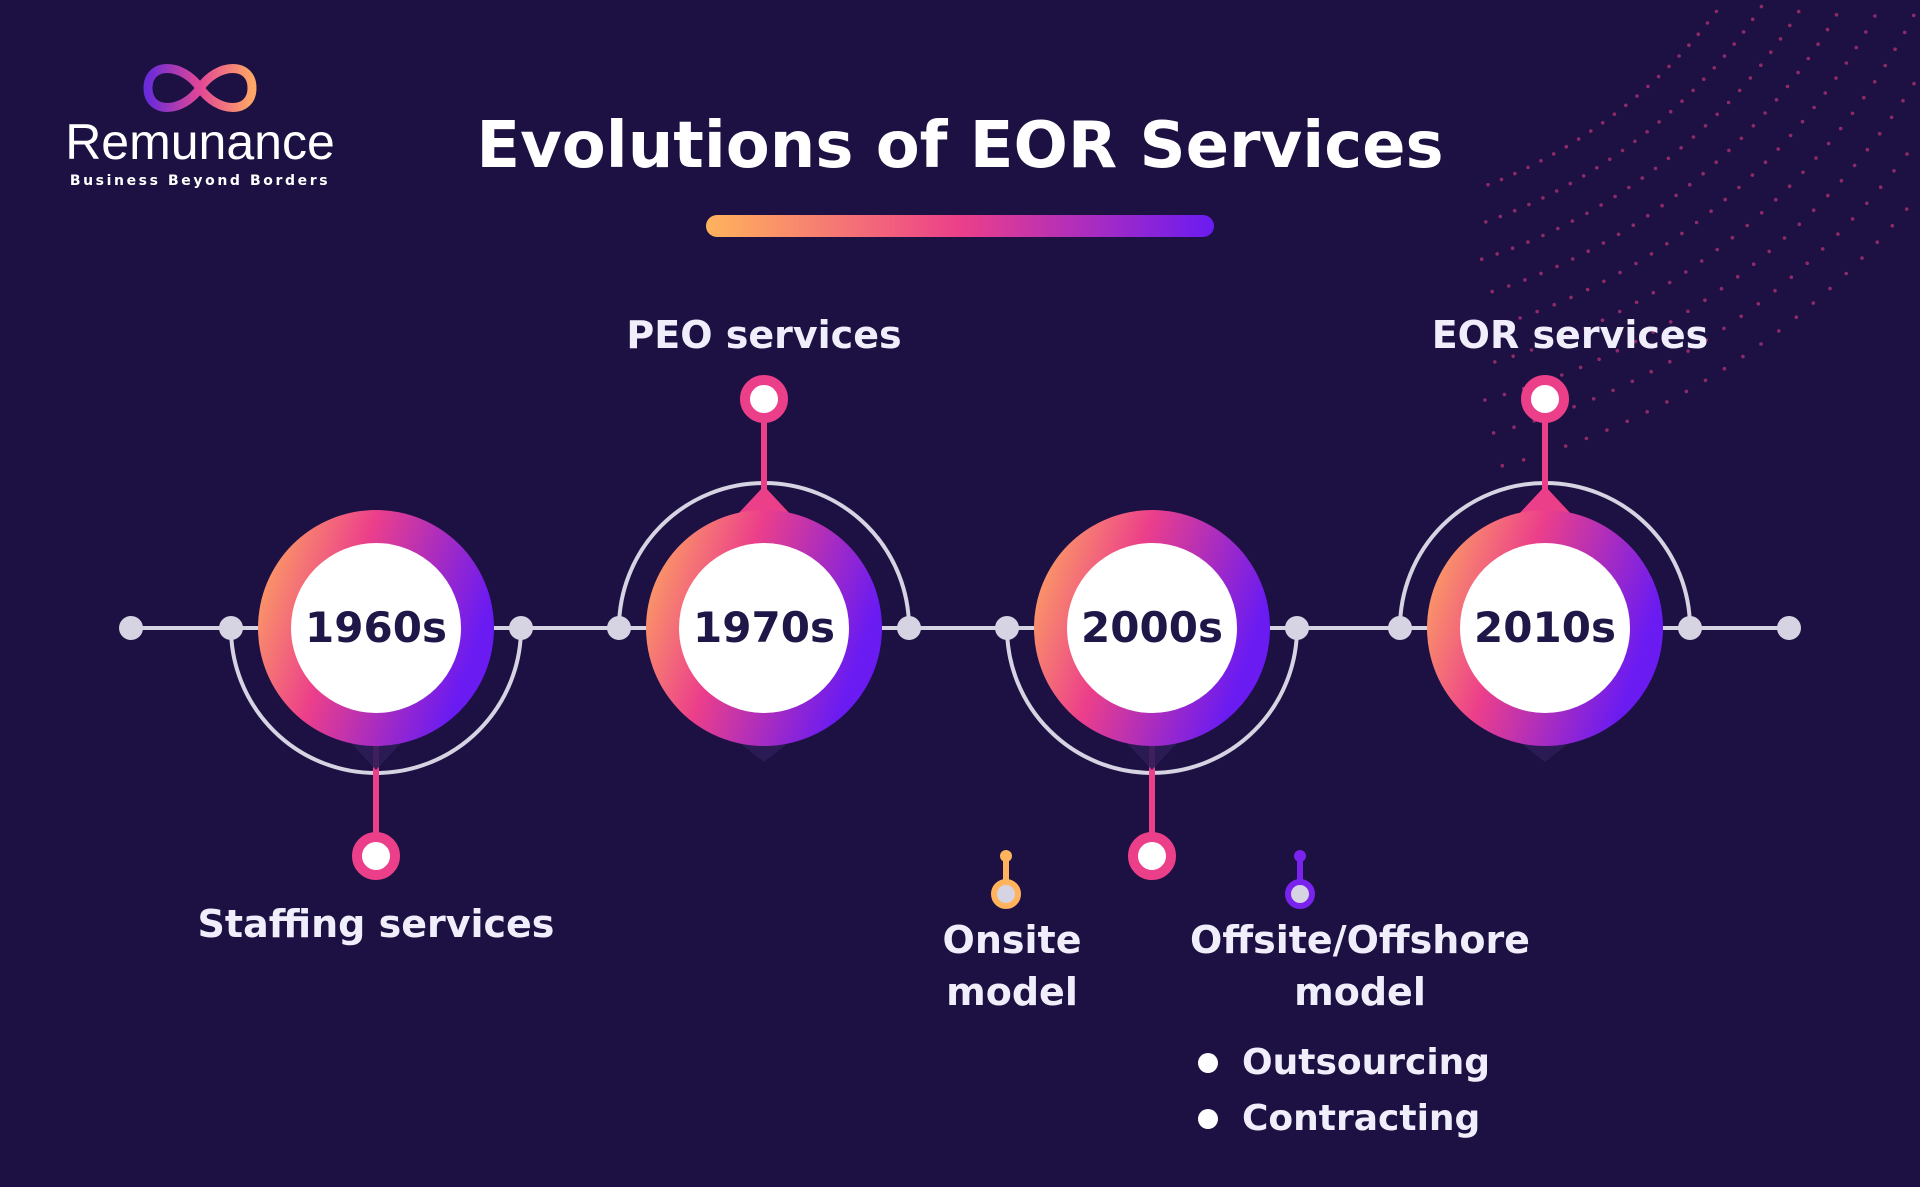  I want to click on year-circle-1970s, so click(764, 624).